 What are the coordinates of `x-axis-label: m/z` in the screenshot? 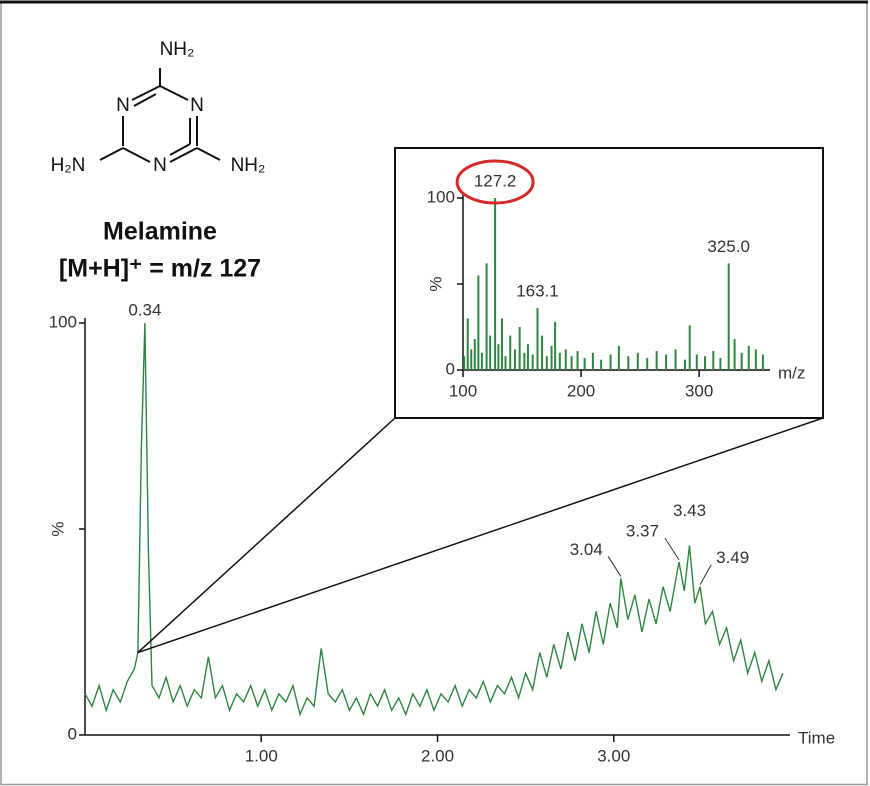 It's located at (791, 372).